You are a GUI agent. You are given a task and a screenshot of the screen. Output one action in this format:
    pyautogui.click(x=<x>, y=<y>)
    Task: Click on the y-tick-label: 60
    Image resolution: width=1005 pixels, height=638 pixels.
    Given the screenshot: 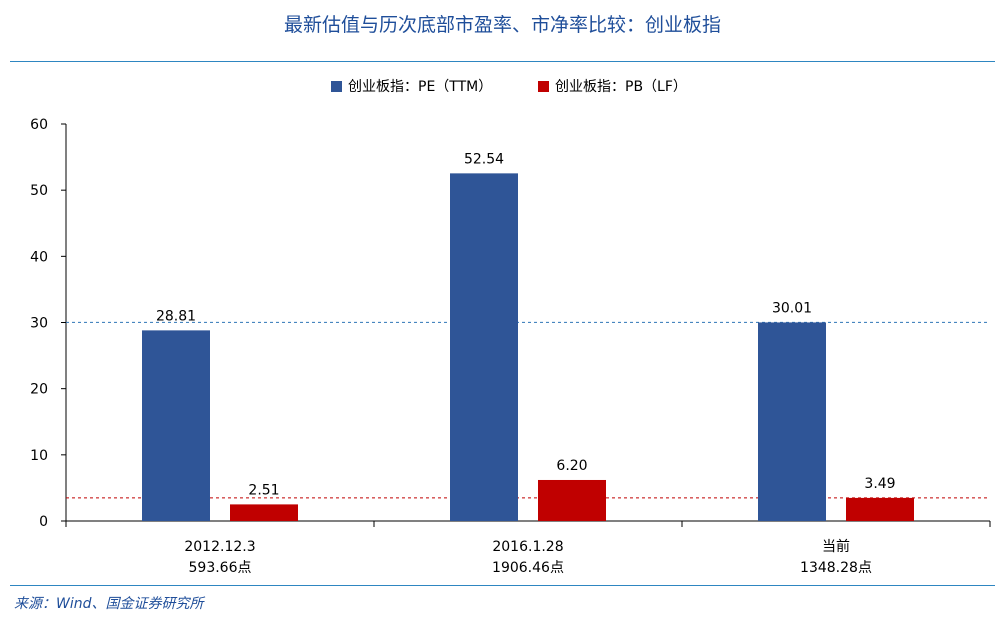 What is the action you would take?
    pyautogui.click(x=39, y=125)
    